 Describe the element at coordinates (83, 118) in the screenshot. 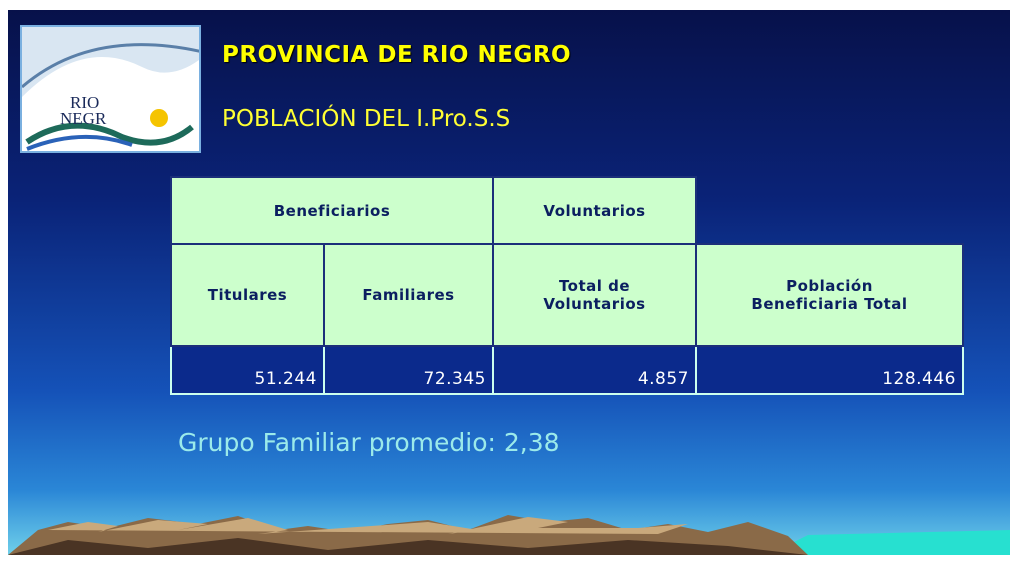

I see `logo-text: NEGR` at that location.